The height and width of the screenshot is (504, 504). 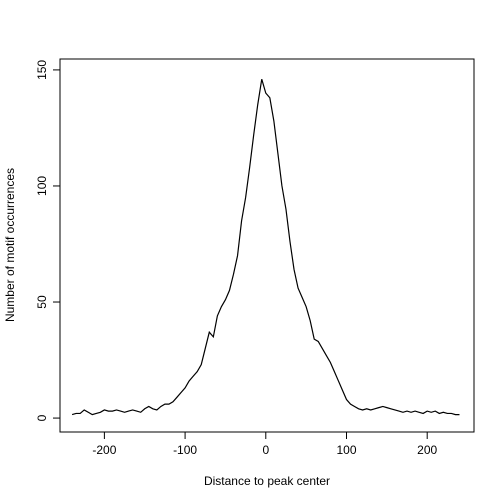 What do you see at coordinates (185, 450) in the screenshot?
I see `x-tick-label: -100` at bounding box center [185, 450].